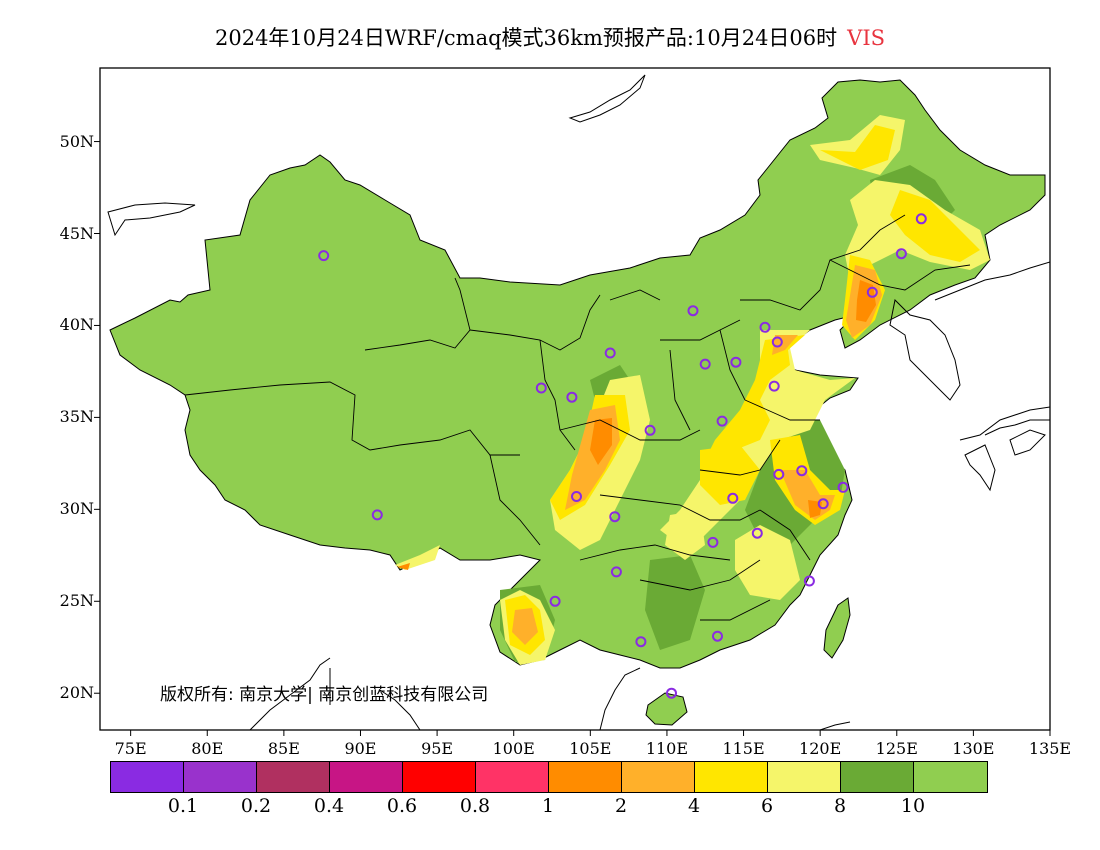  What do you see at coordinates (896, 748) in the screenshot?
I see `lon-label: 125E` at bounding box center [896, 748].